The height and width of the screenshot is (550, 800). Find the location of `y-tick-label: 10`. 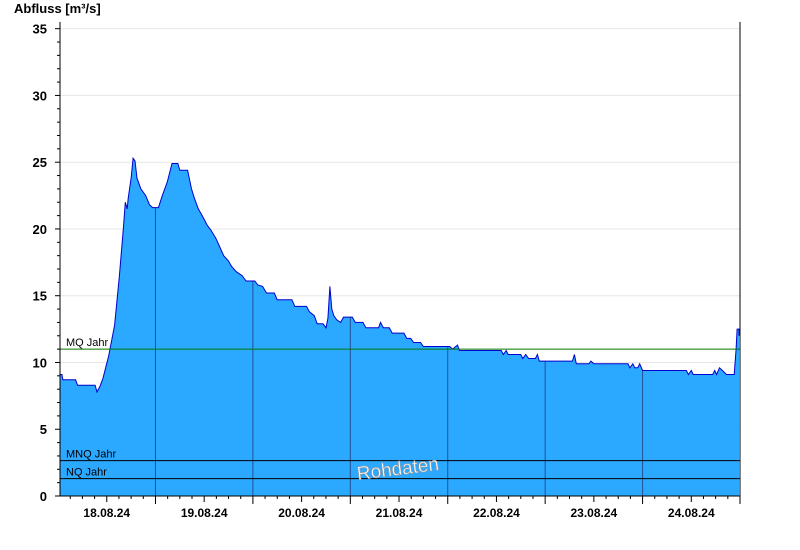

y-tick-label: 10 is located at coordinates (40, 362).